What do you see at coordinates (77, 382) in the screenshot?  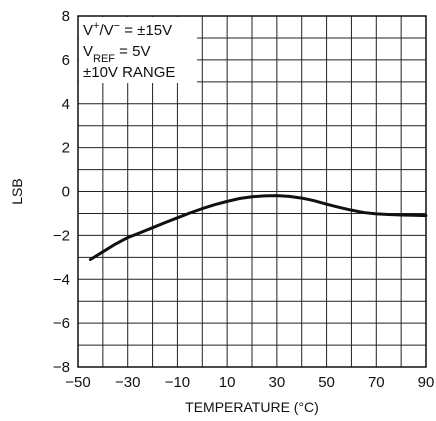 I see `x-tick-label: −50` at bounding box center [77, 382].